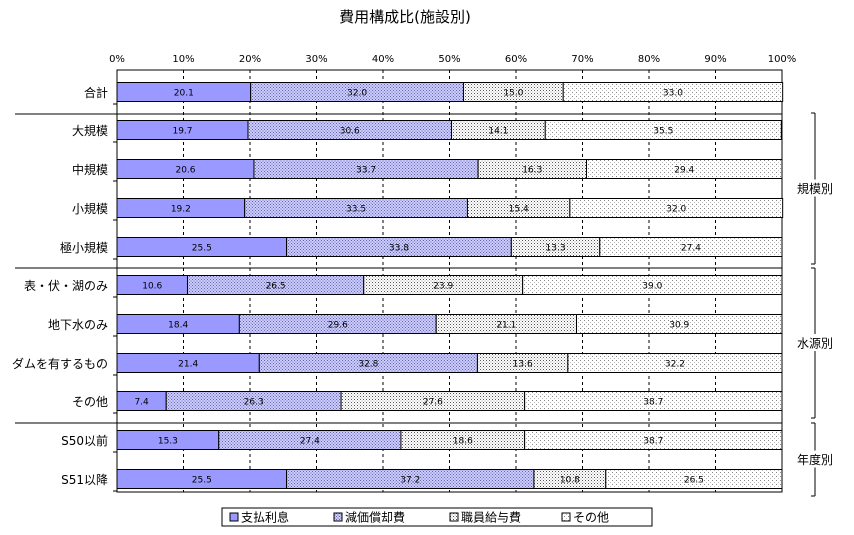 The width and height of the screenshot is (854, 535). What do you see at coordinates (188, 365) in the screenshot?
I see `data-label: 21.4` at bounding box center [188, 365].